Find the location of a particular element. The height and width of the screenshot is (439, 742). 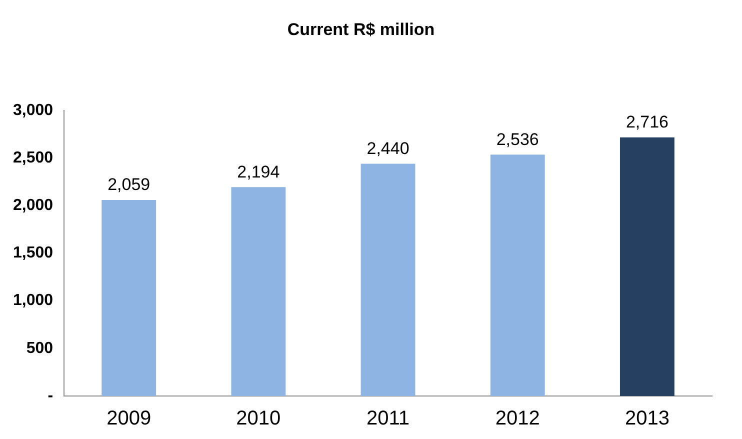

data-label: 2,194 is located at coordinates (258, 172).